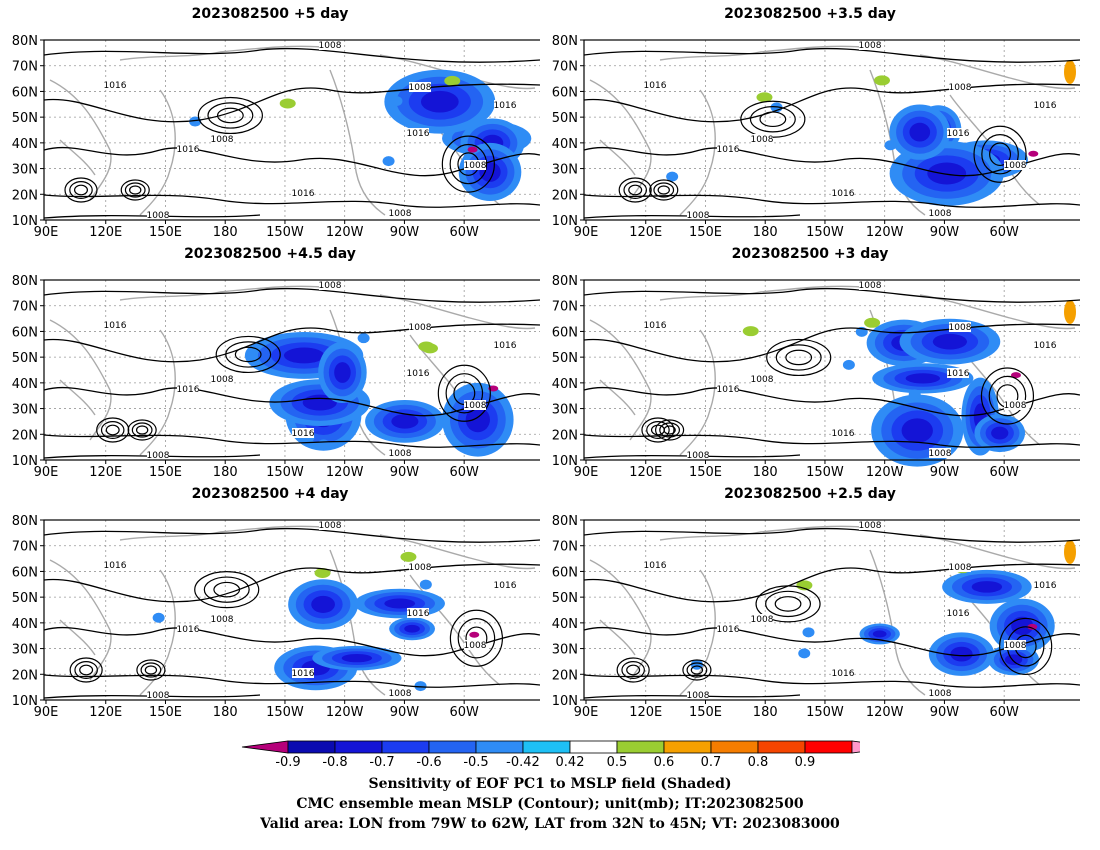 The width and height of the screenshot is (1100, 850). Describe the element at coordinates (617, 762) in the screenshot. I see `colorbar-label: 0.5` at that location.